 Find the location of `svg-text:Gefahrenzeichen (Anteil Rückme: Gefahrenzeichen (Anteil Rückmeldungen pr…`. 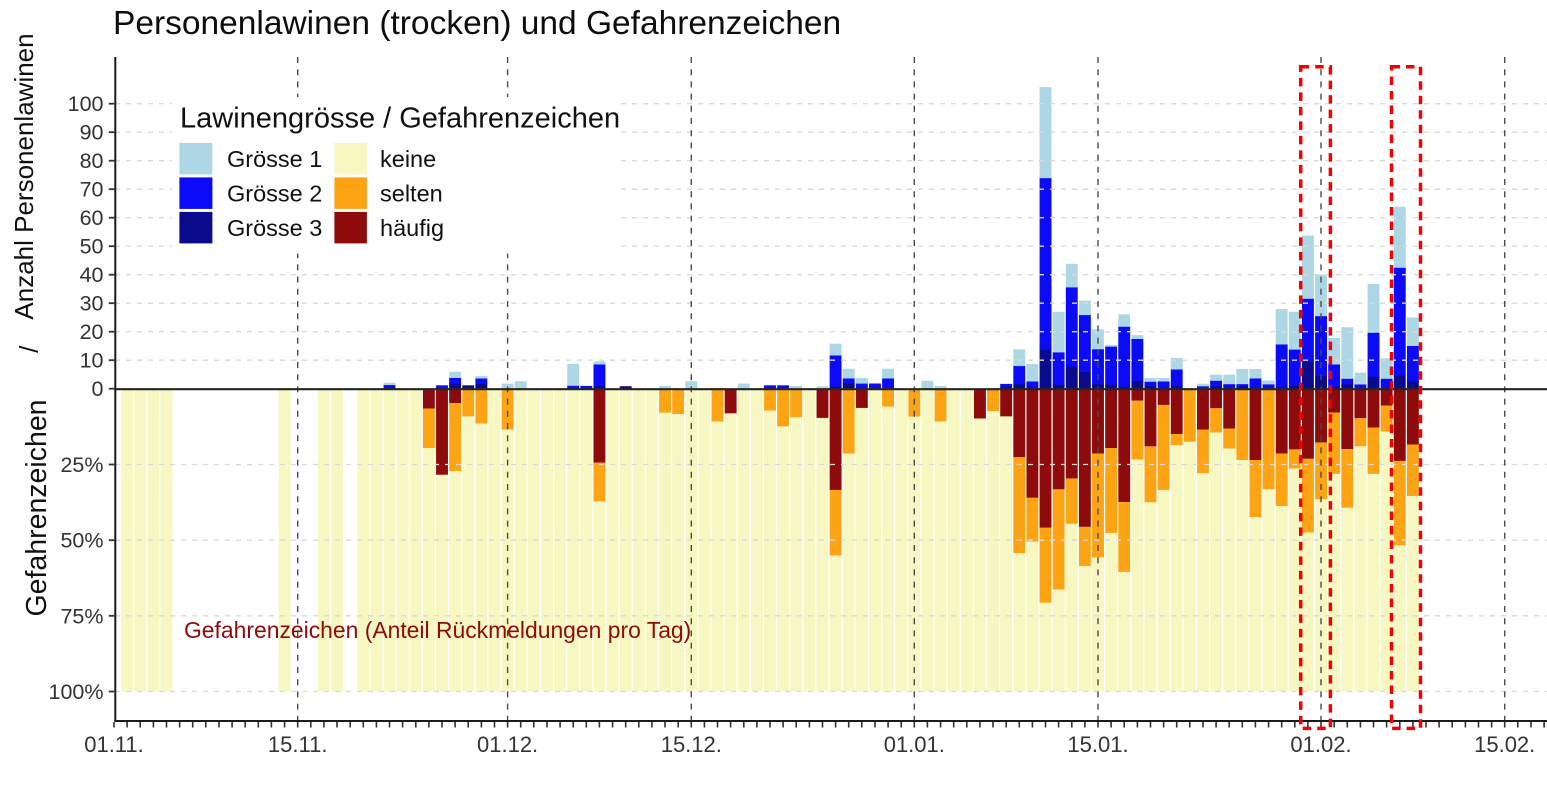

svg-text:Gefahrenzeichen (Anteil Rückme: Gefahrenzeichen (Anteil Rückmeldungen pr… is located at coordinates (437, 630).